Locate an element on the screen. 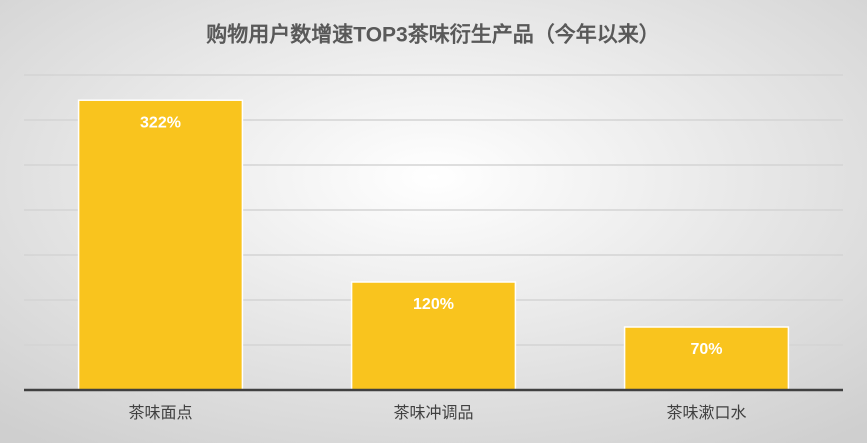 The height and width of the screenshot is (443, 867). data-label: 70% is located at coordinates (706, 349).